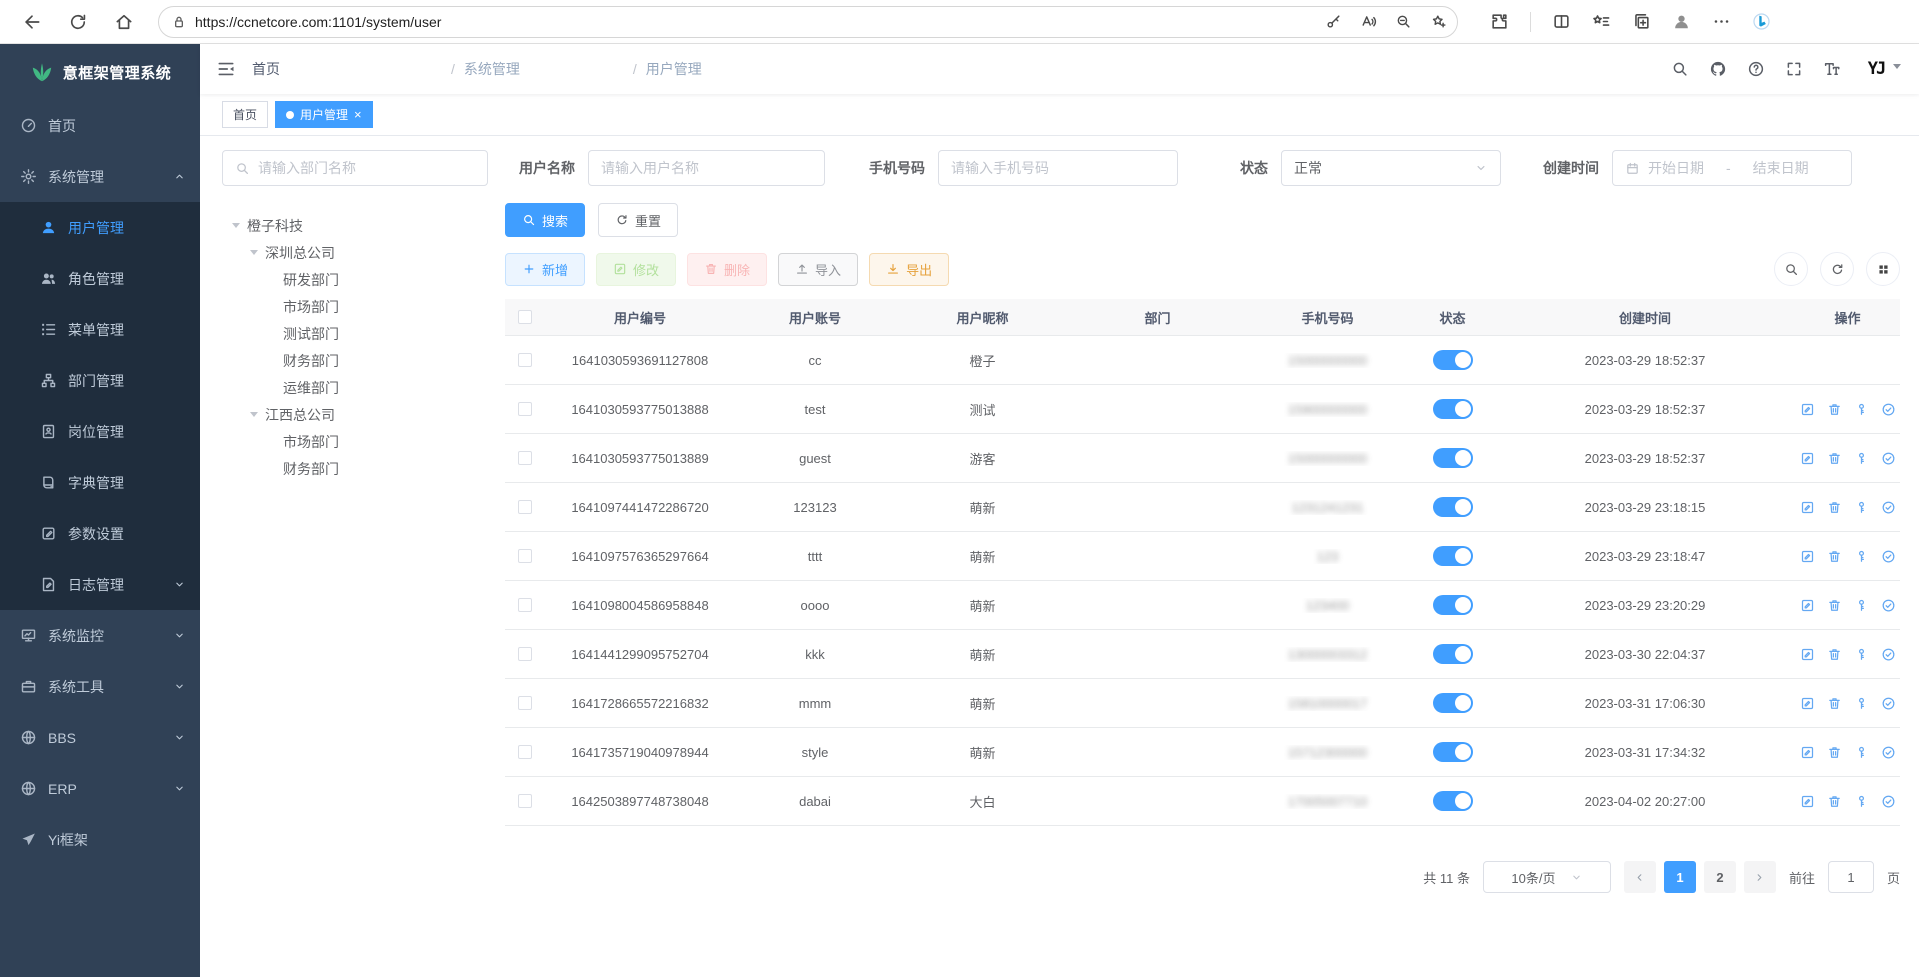 This screenshot has width=1919, height=977. What do you see at coordinates (909, 269) in the screenshot?
I see `export-button: 导出` at bounding box center [909, 269].